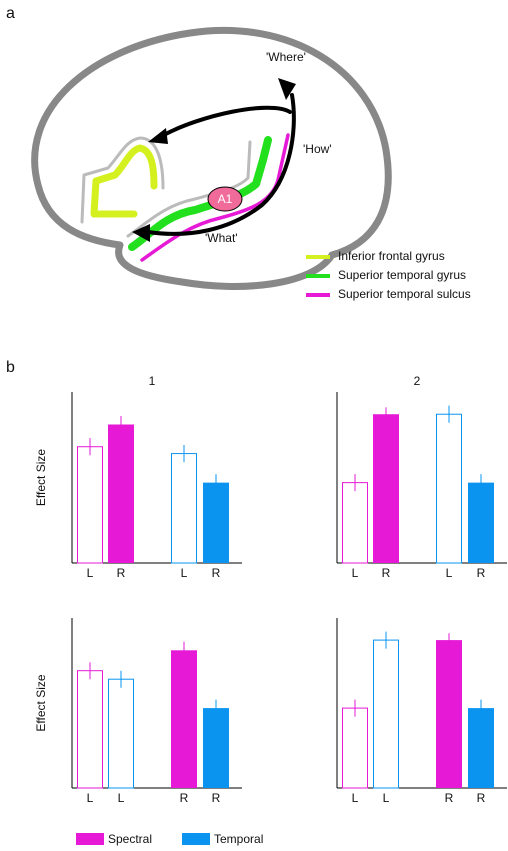  Describe the element at coordinates (226, 121) in the screenshot. I see `arrow-how` at that location.